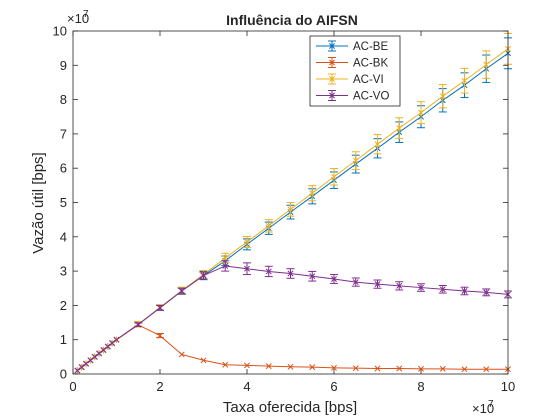 The height and width of the screenshot is (420, 560). I want to click on y-tick-label: 2, so click(63, 305).